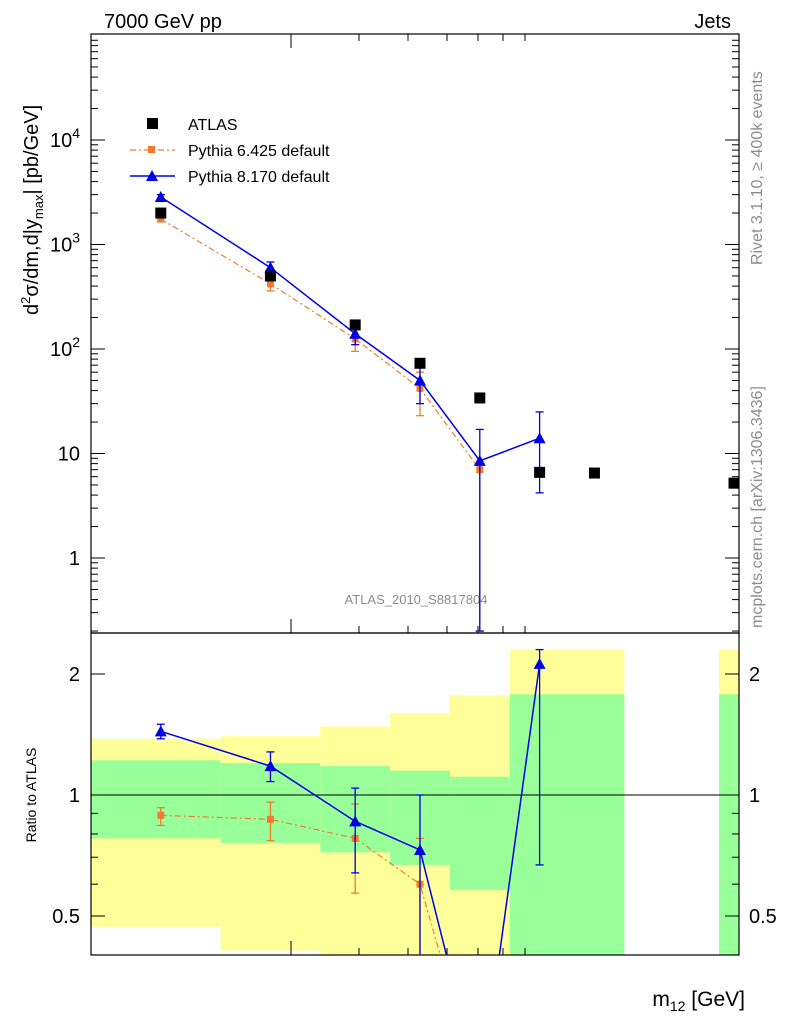  What do you see at coordinates (66, 917) in the screenshot?
I see `ratio-ytick-label-left-0: 0.5` at bounding box center [66, 917].